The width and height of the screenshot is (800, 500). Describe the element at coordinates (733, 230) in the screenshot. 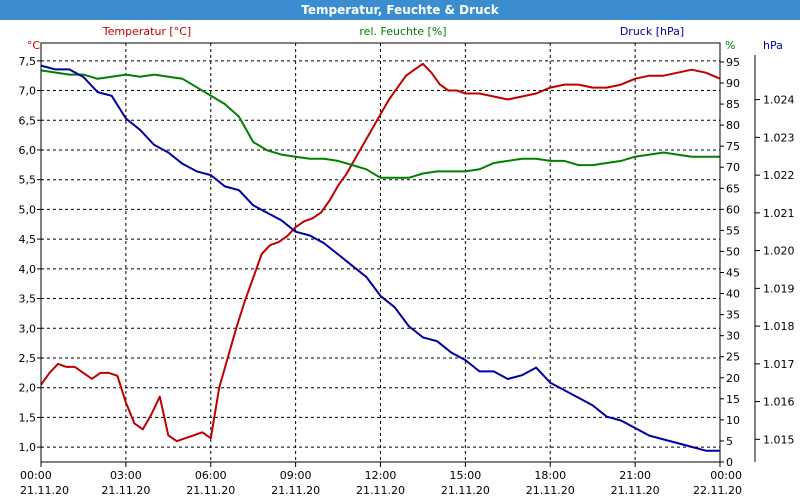

I see `humidity-tick-label: 55` at that location.